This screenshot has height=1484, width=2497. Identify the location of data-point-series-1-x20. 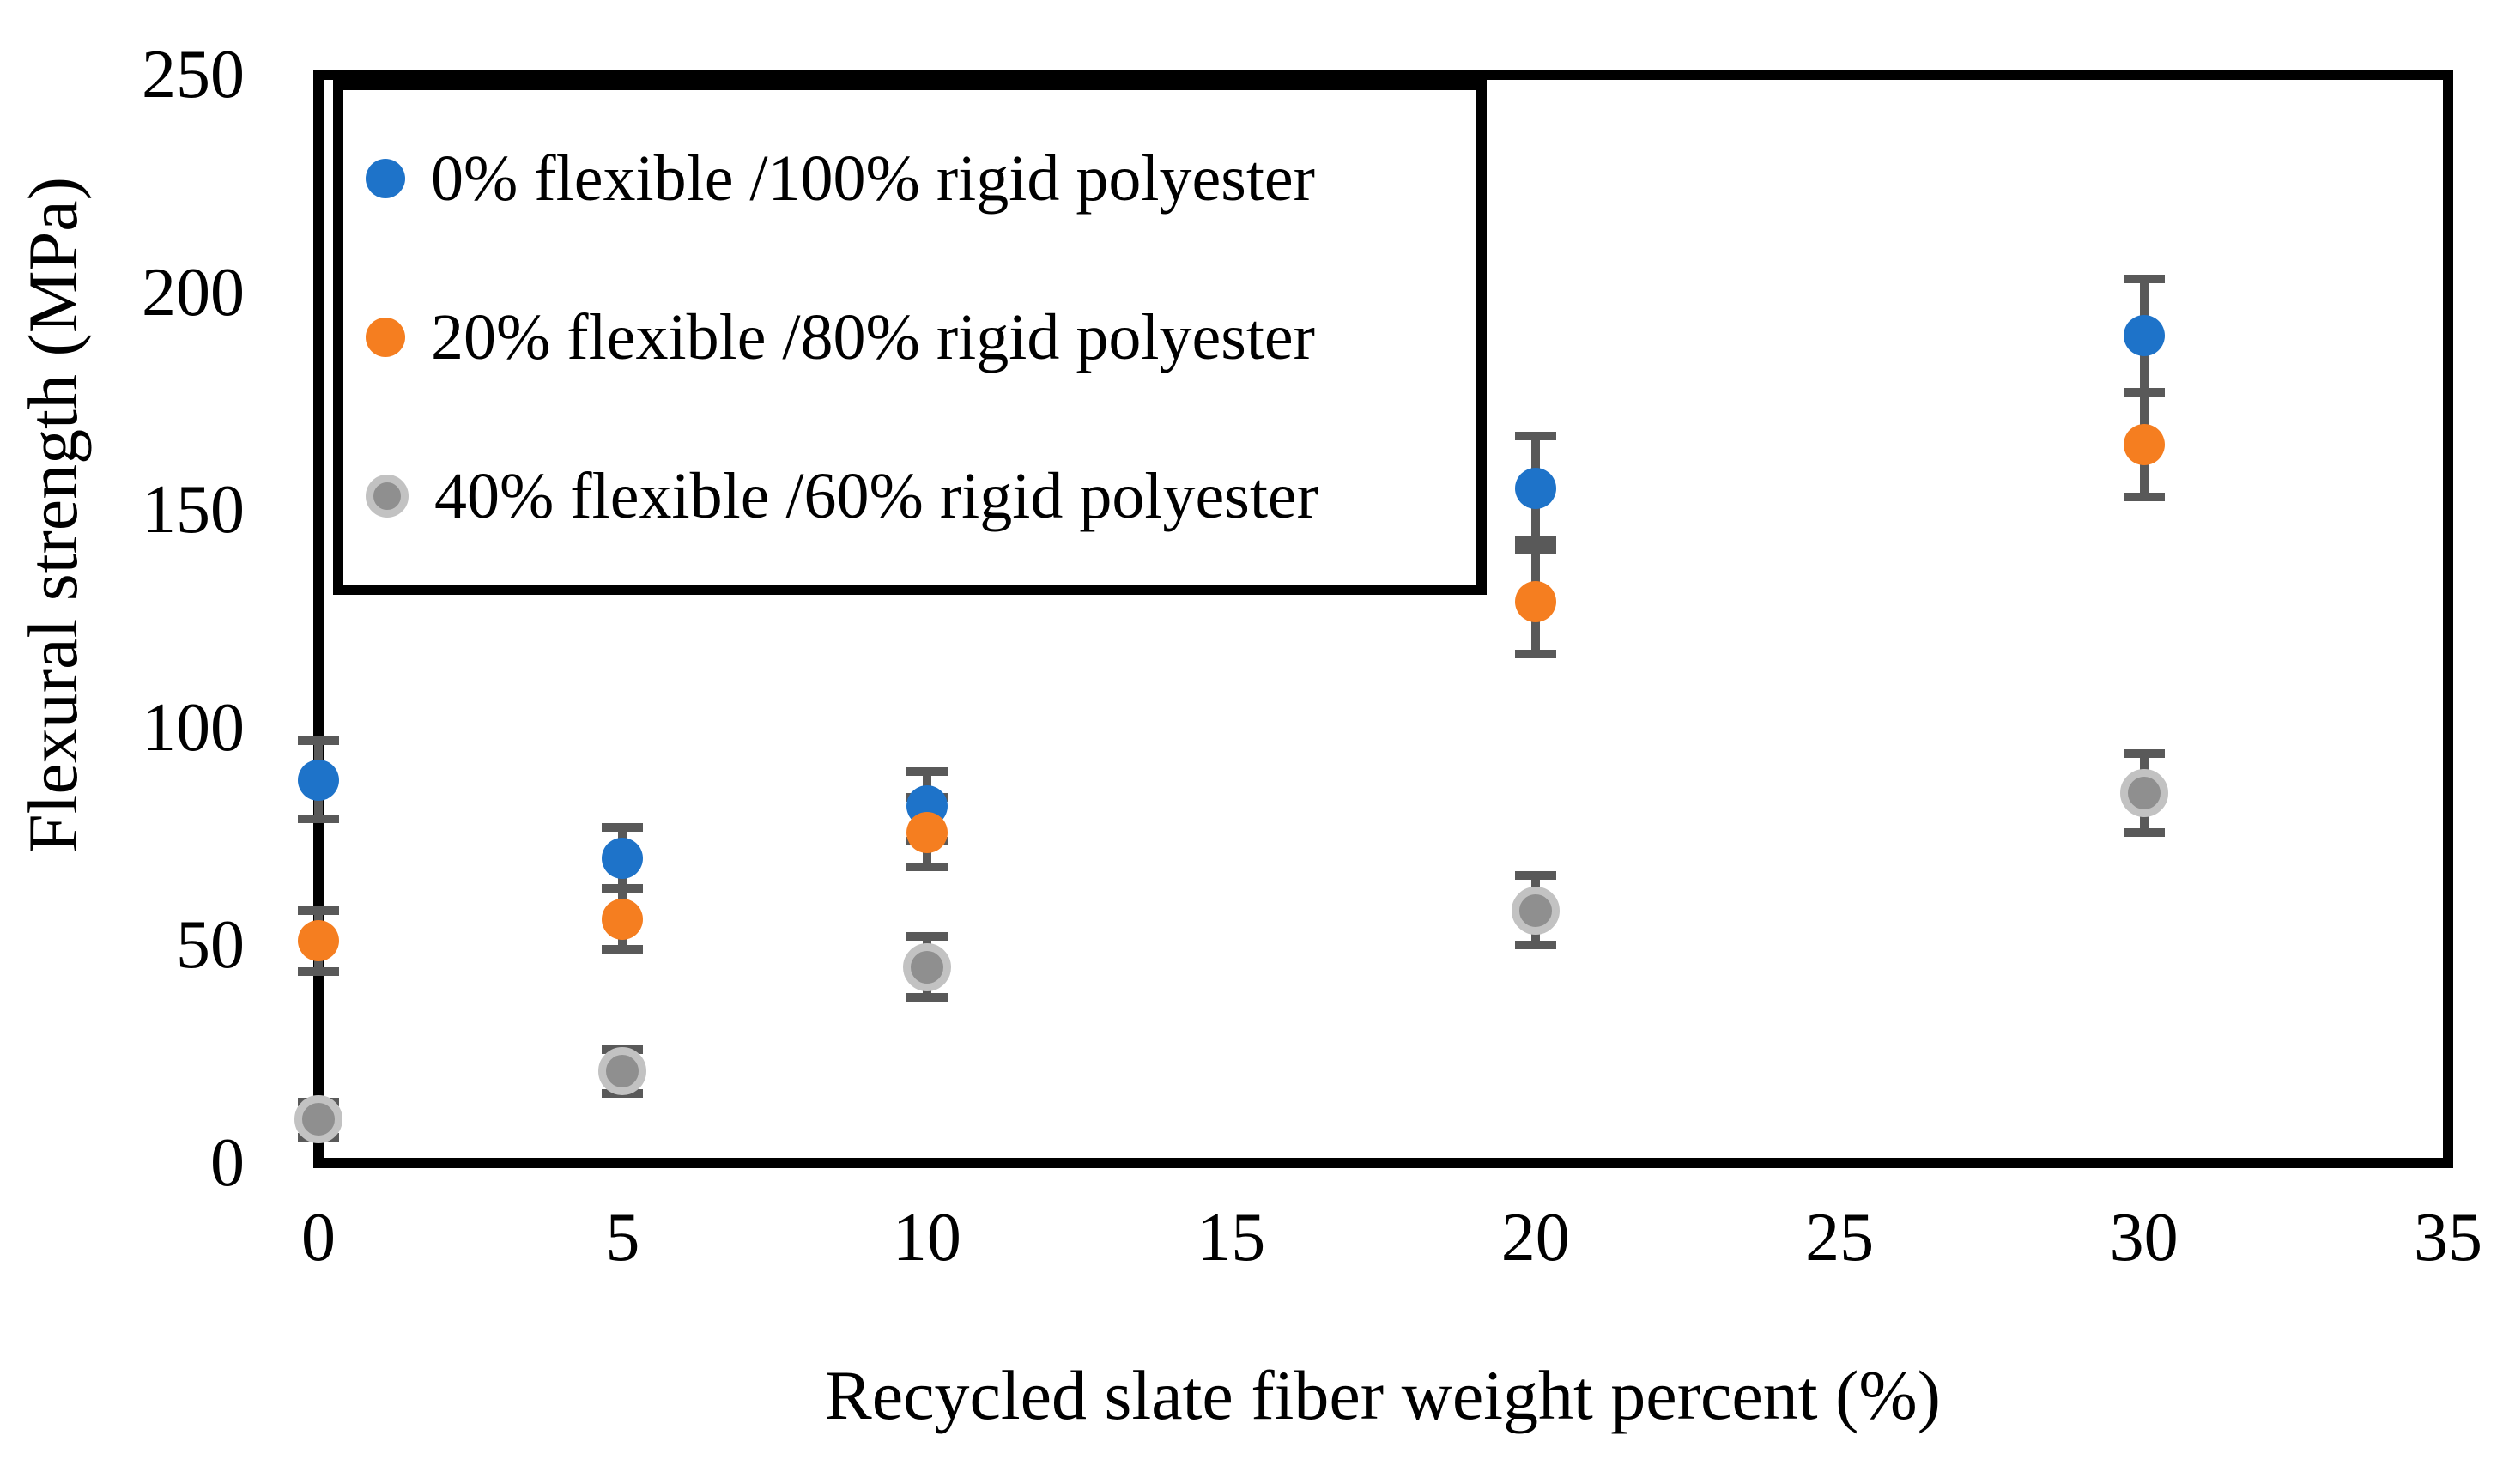
(1535, 488).